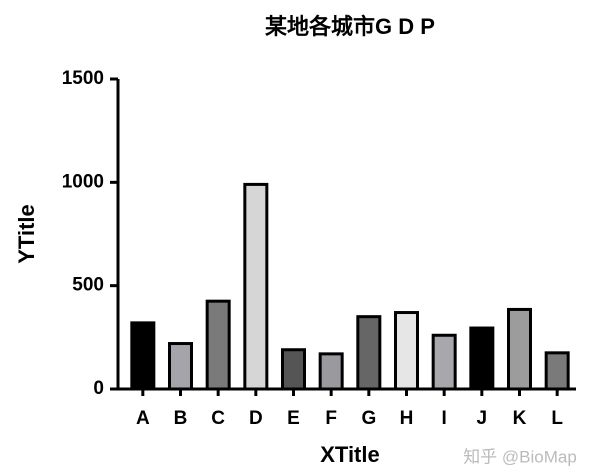 This screenshot has height=476, width=600. I want to click on y-tick-label: 1000, so click(83, 181).